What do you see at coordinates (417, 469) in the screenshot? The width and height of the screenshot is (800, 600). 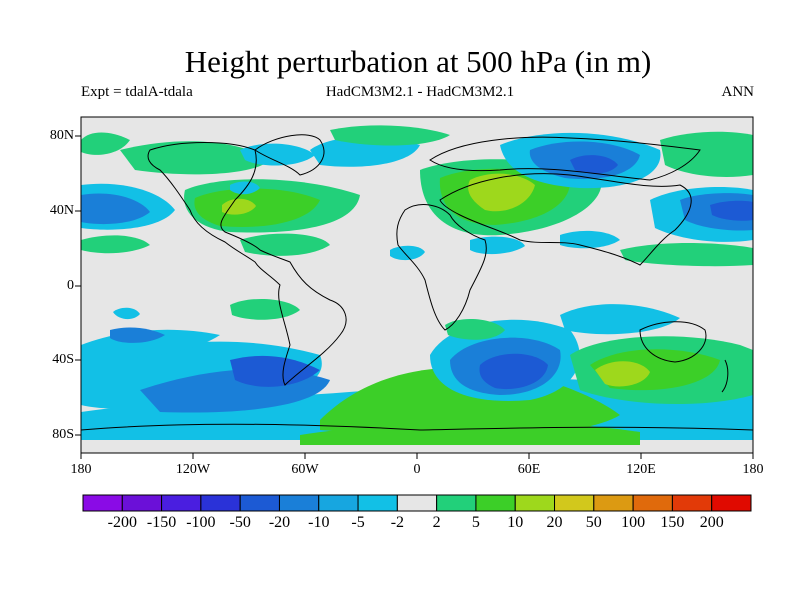 I see `lon-label-0: 0` at bounding box center [417, 469].